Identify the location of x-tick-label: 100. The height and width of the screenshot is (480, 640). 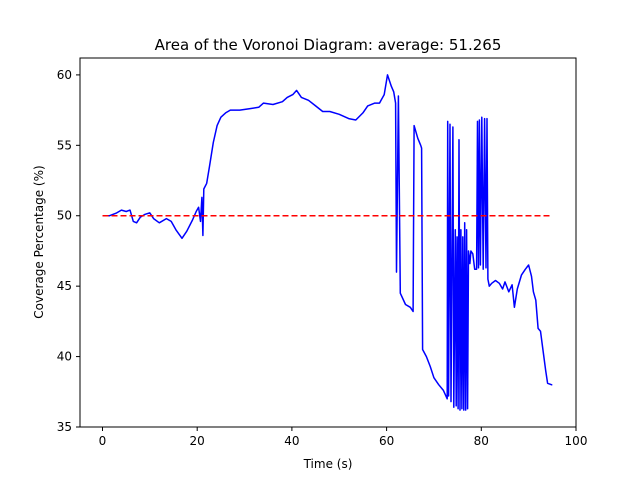
(576, 441).